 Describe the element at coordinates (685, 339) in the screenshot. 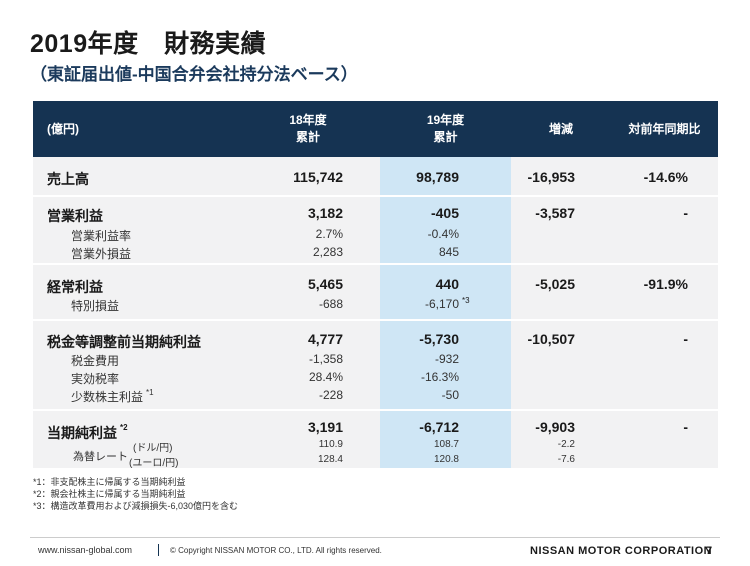

I see `pretax-yoy: -` at that location.